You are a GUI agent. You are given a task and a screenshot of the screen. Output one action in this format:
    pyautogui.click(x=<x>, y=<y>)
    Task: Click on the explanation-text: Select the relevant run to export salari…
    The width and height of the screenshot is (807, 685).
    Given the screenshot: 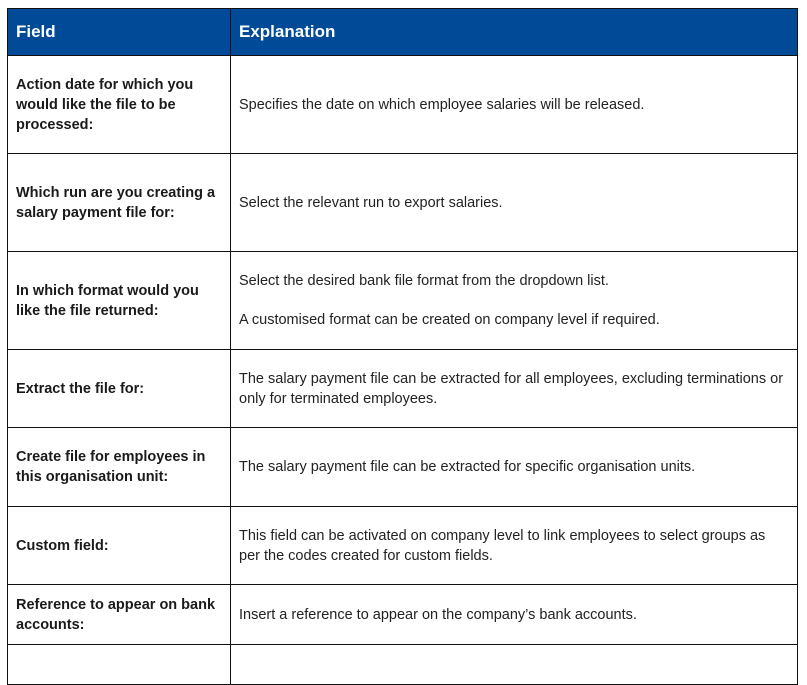 What is the action you would take?
    pyautogui.click(x=371, y=202)
    